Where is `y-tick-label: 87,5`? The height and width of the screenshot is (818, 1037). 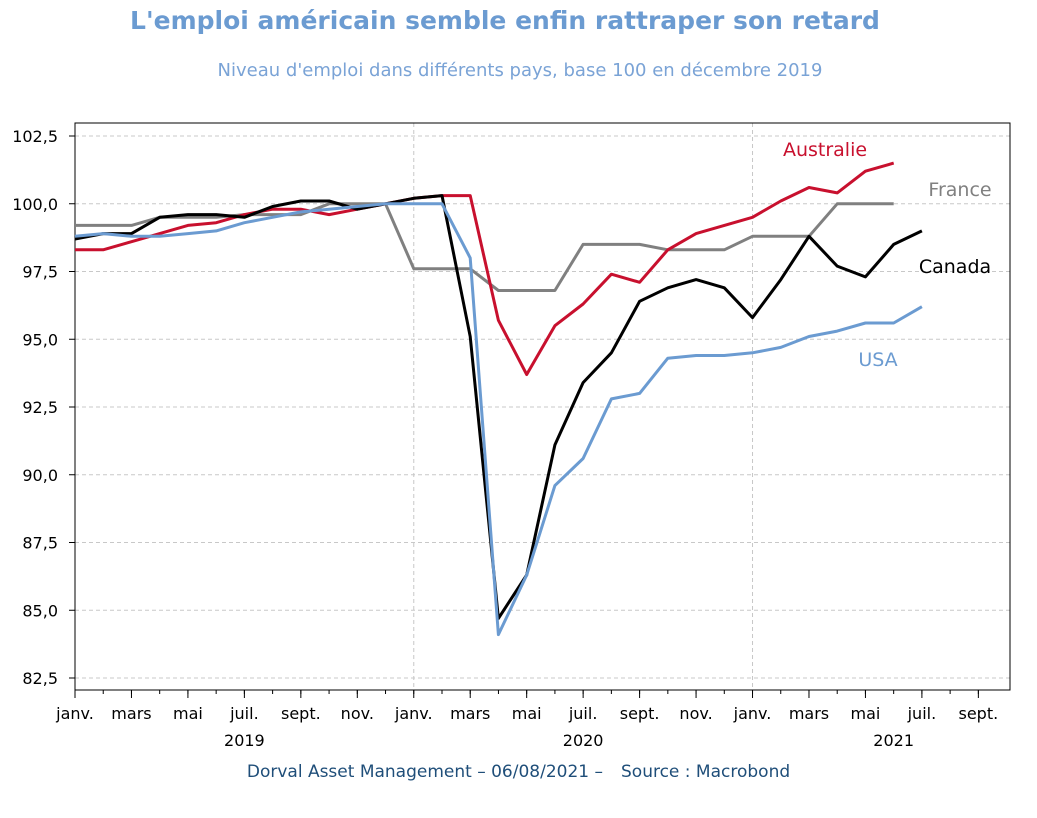 y-tick-label: 87,5 is located at coordinates (40, 543).